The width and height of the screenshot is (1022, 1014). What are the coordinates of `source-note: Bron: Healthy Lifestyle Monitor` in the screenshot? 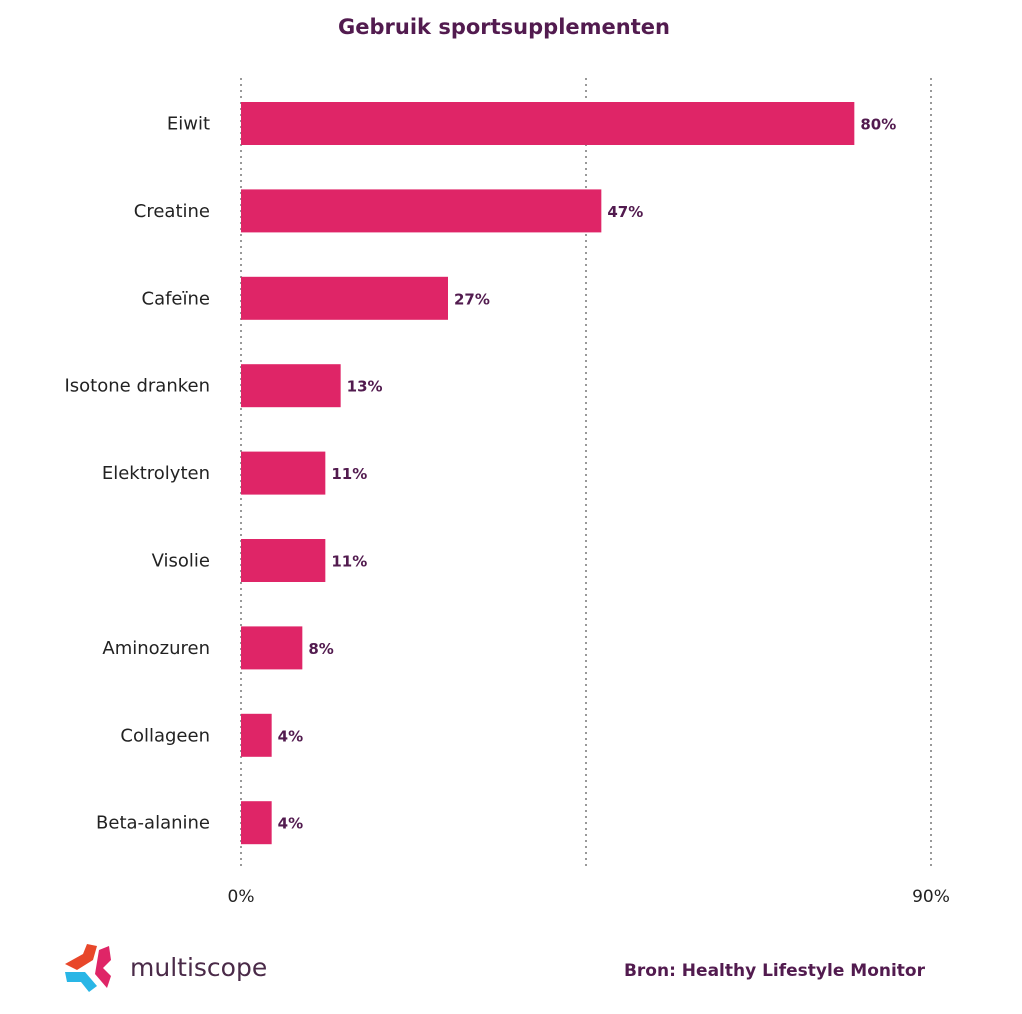 It's located at (775, 971).